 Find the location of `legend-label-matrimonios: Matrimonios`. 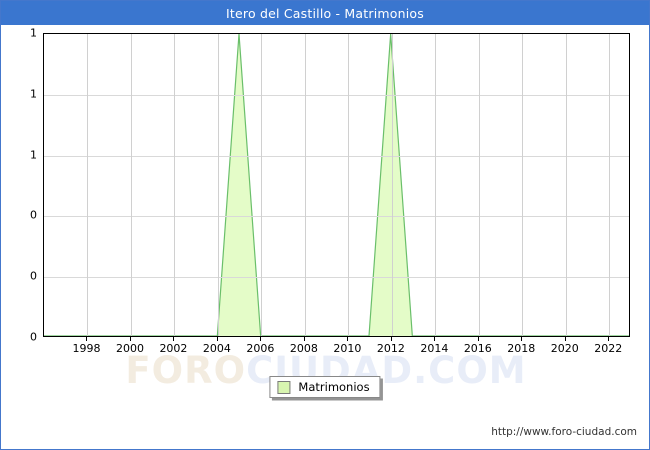

legend-label-matrimonios: Matrimonios is located at coordinates (334, 387).